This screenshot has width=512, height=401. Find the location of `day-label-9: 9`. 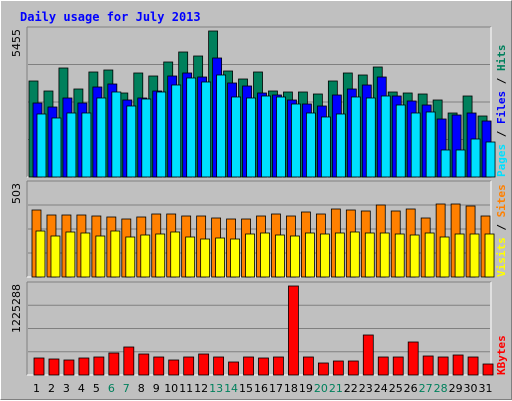

day-label-9: 9 is located at coordinates (156, 388).